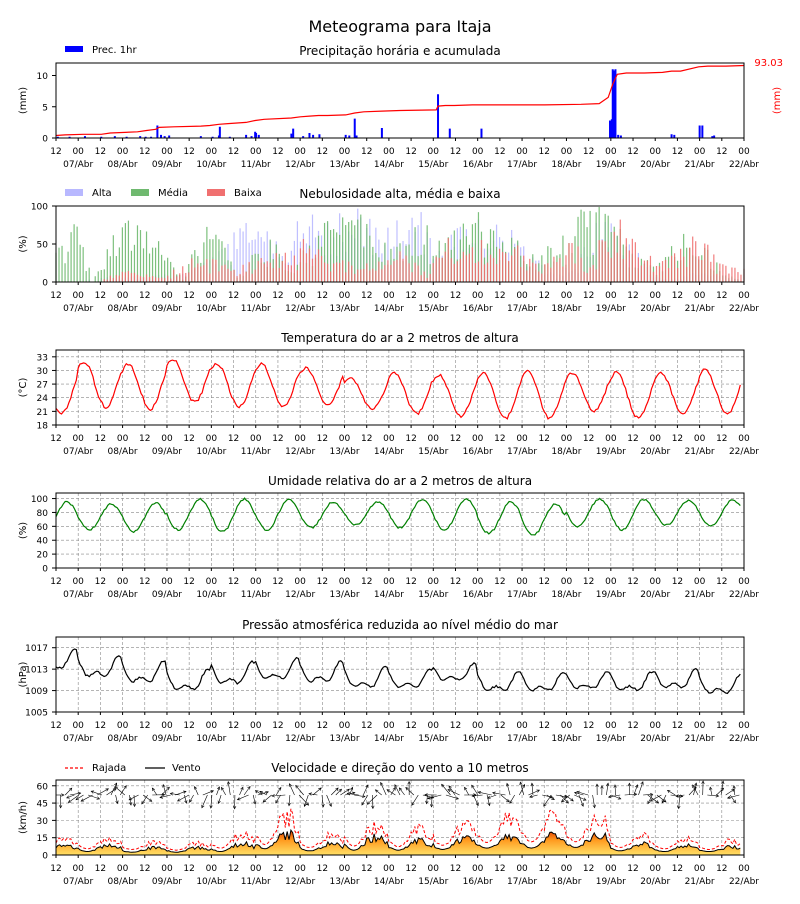  Describe the element at coordinates (478, 452) in the screenshot. I see `date-label: 16/Abr` at that location.